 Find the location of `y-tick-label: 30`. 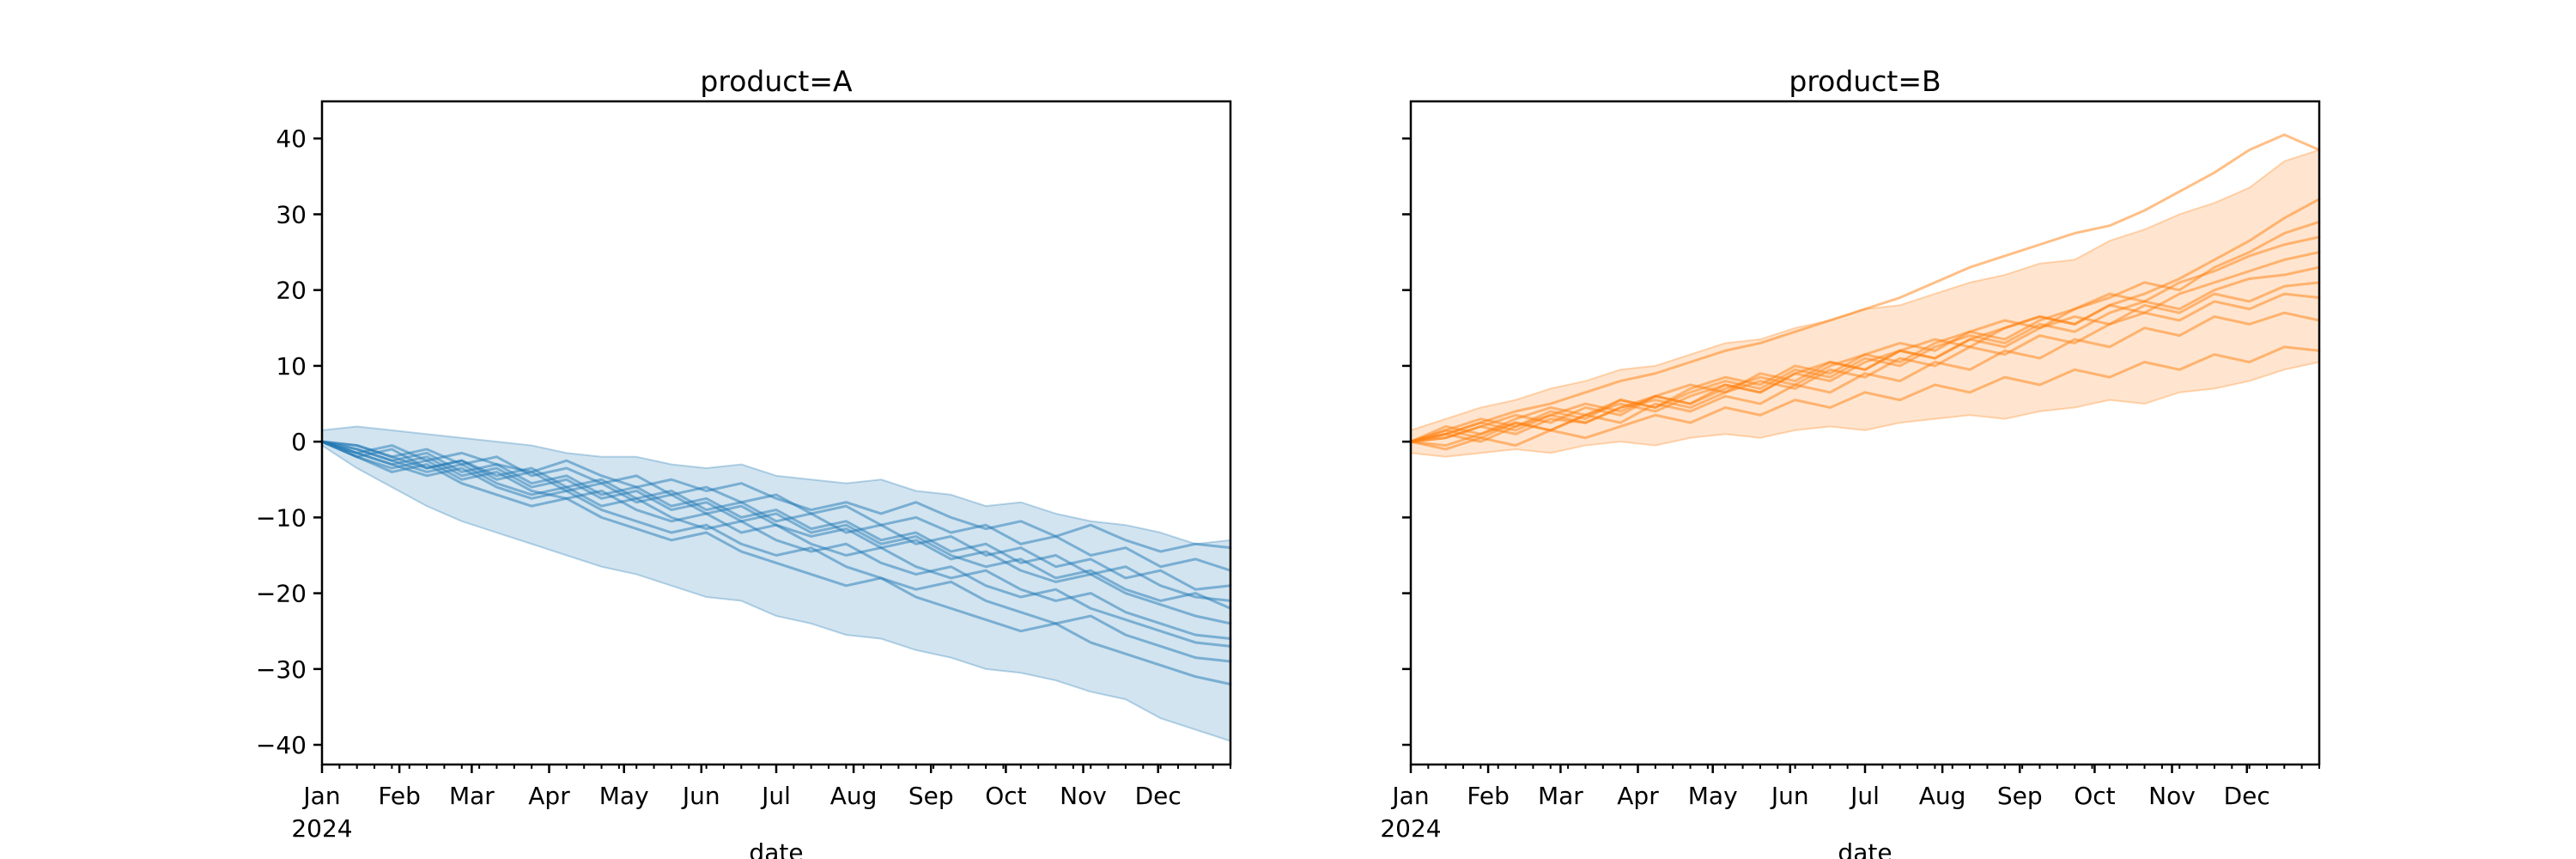

y-tick-label: 30 is located at coordinates (291, 214).